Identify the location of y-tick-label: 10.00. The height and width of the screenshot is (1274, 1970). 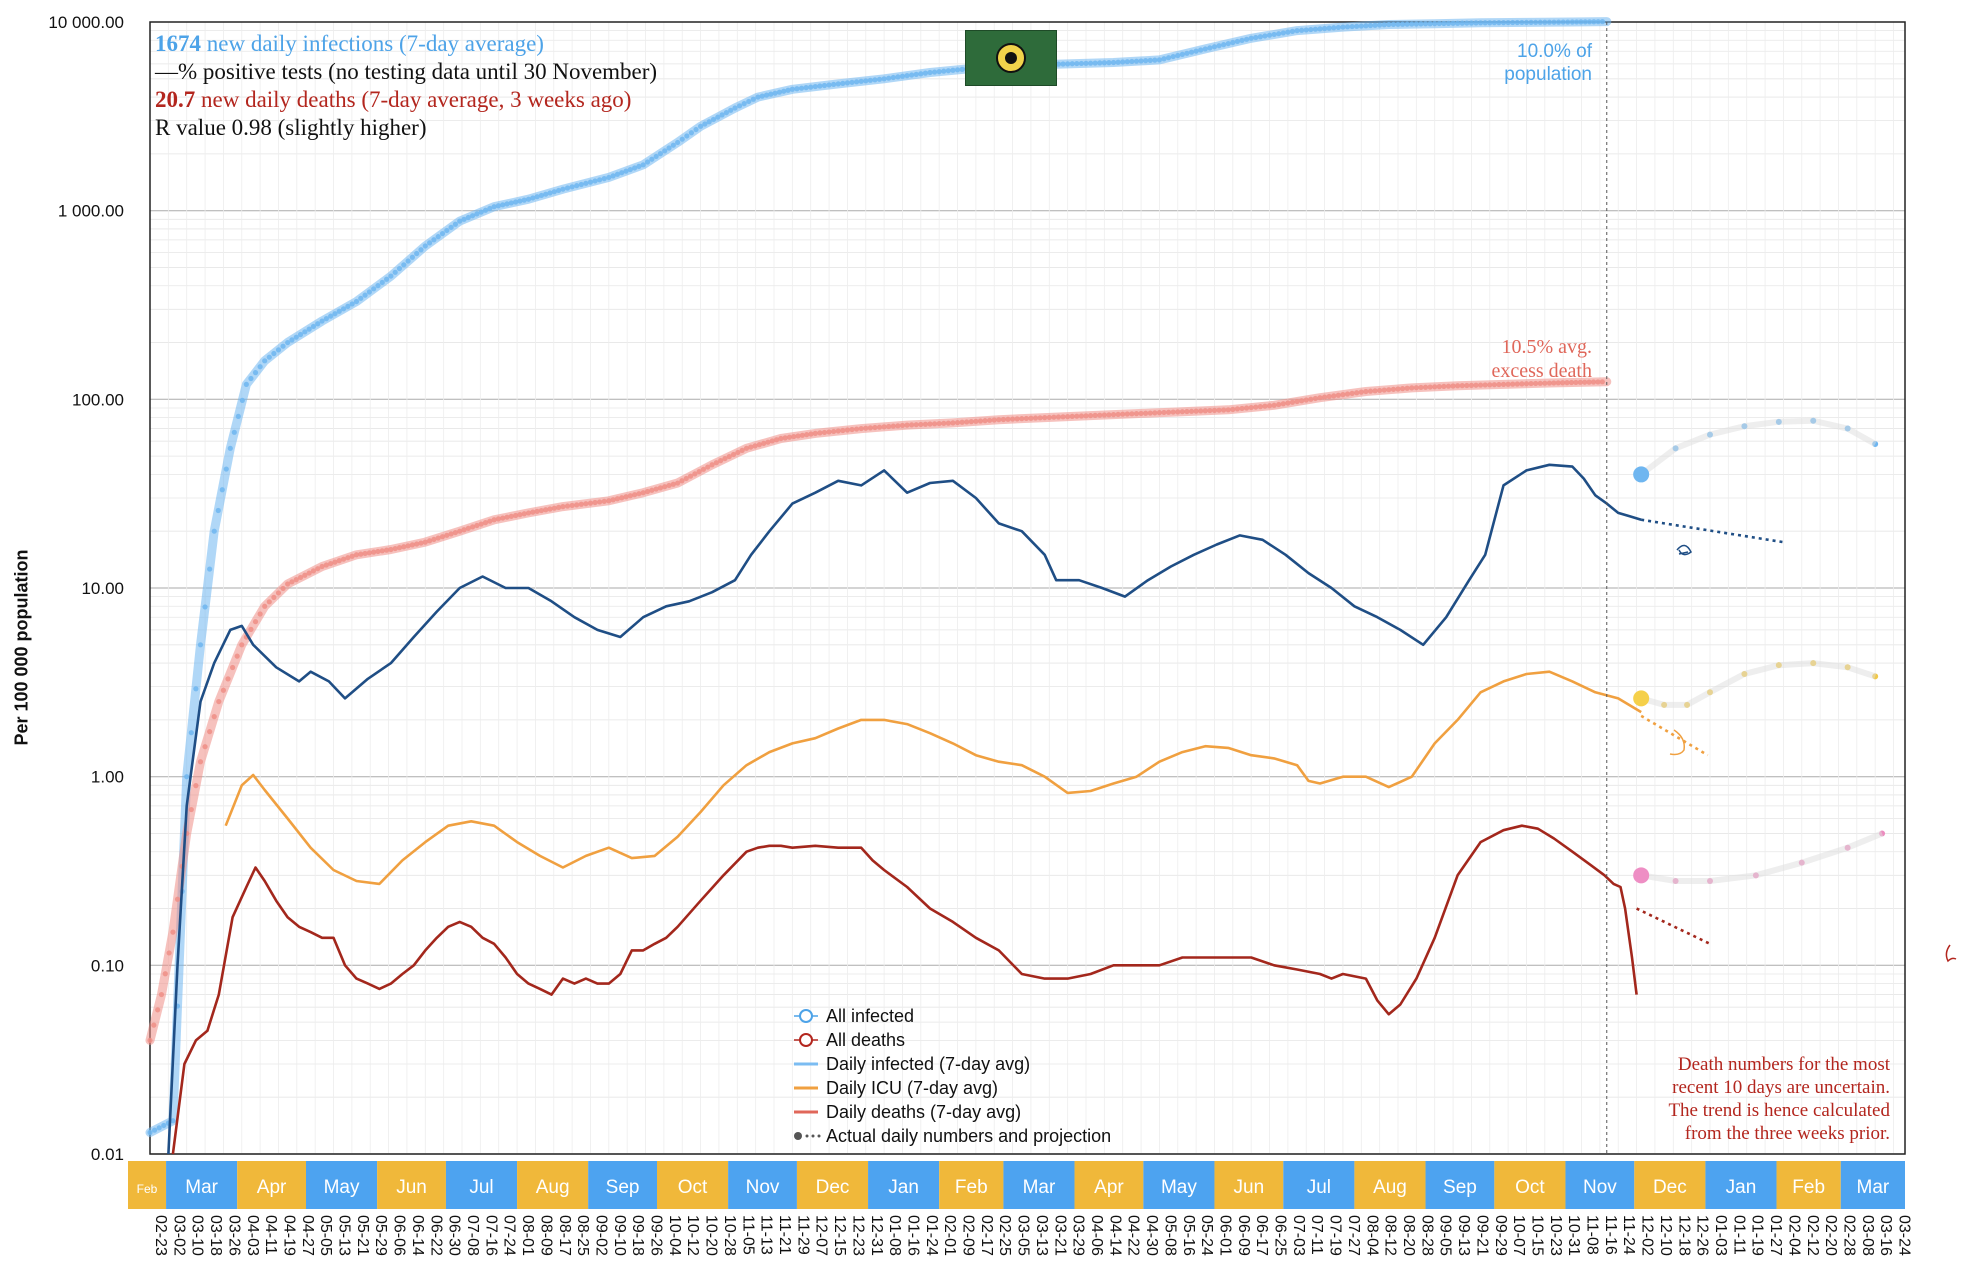
(102, 588).